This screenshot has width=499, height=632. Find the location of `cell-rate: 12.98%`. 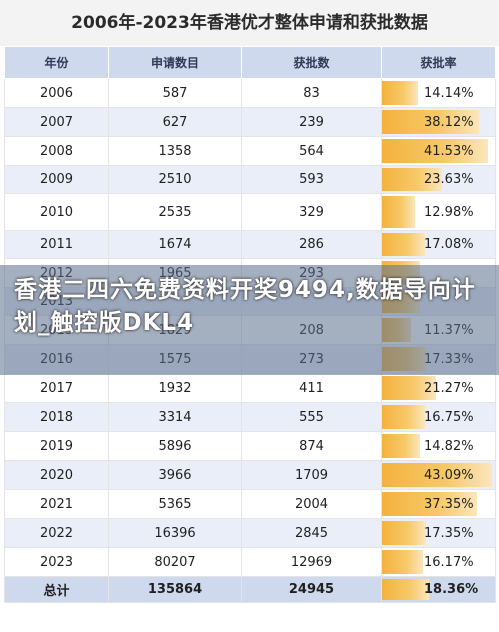

cell-rate: 12.98% is located at coordinates (438, 212).